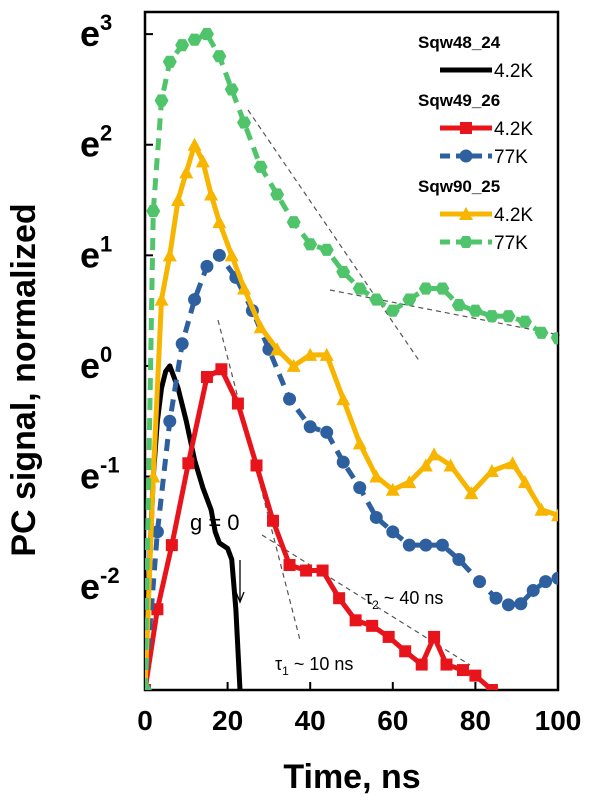 The height and width of the screenshot is (803, 603). Describe the element at coordinates (310, 720) in the screenshot. I see `x-tick-label: 40` at that location.